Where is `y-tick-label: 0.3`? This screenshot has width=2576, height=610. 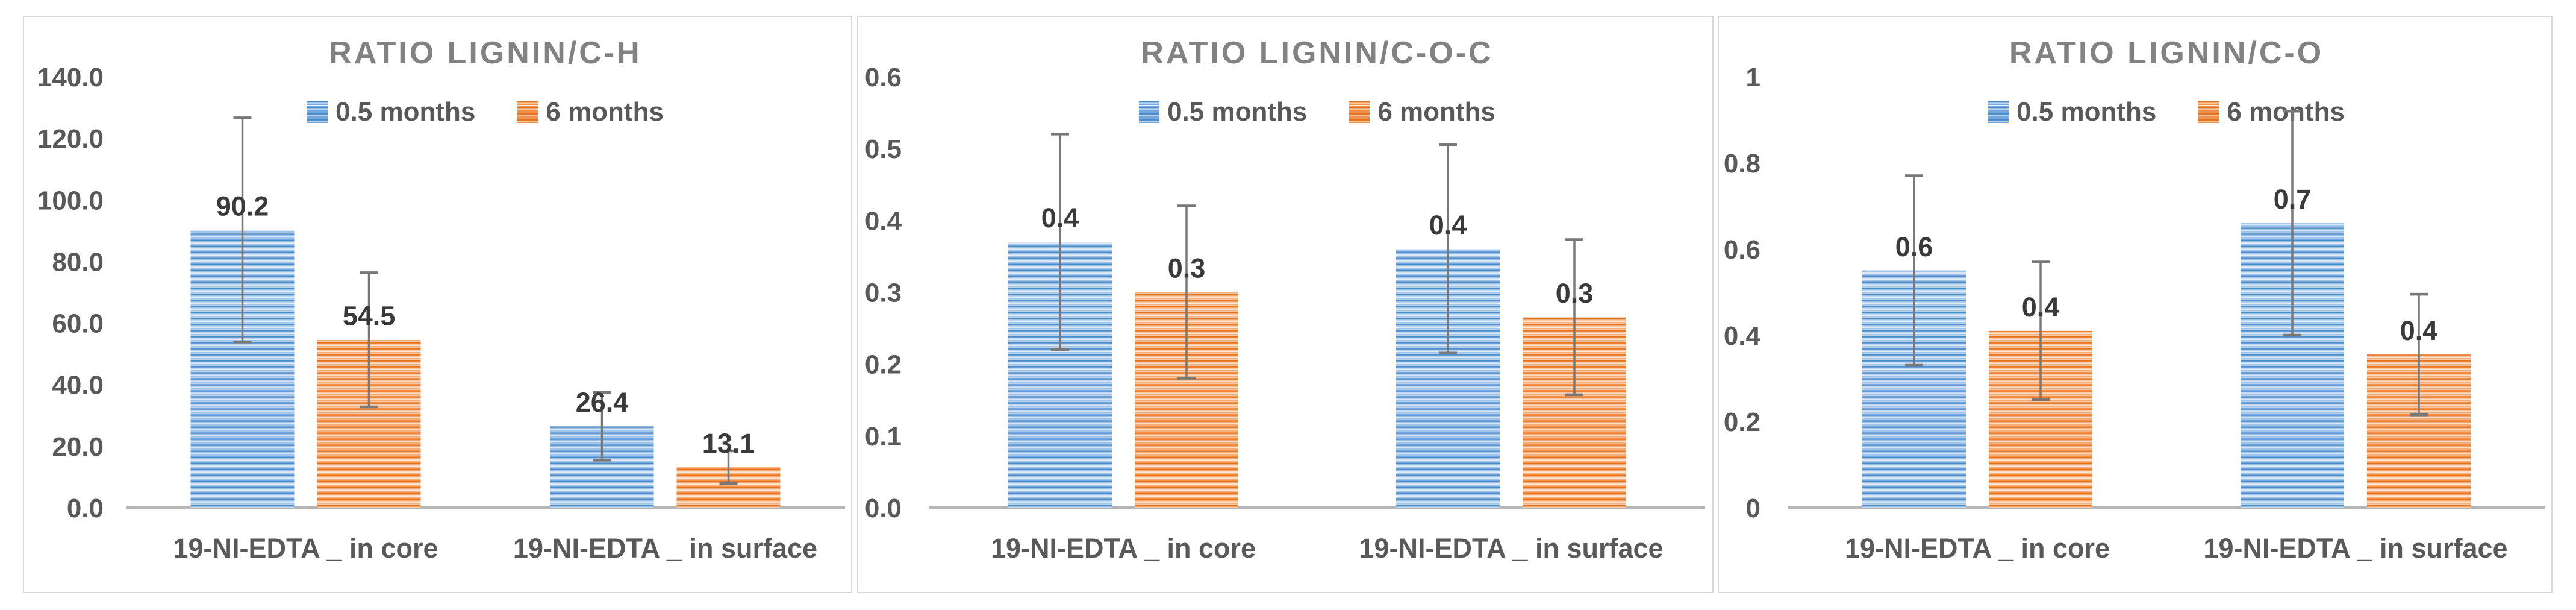
y-tick-label: 0.3 is located at coordinates (883, 293).